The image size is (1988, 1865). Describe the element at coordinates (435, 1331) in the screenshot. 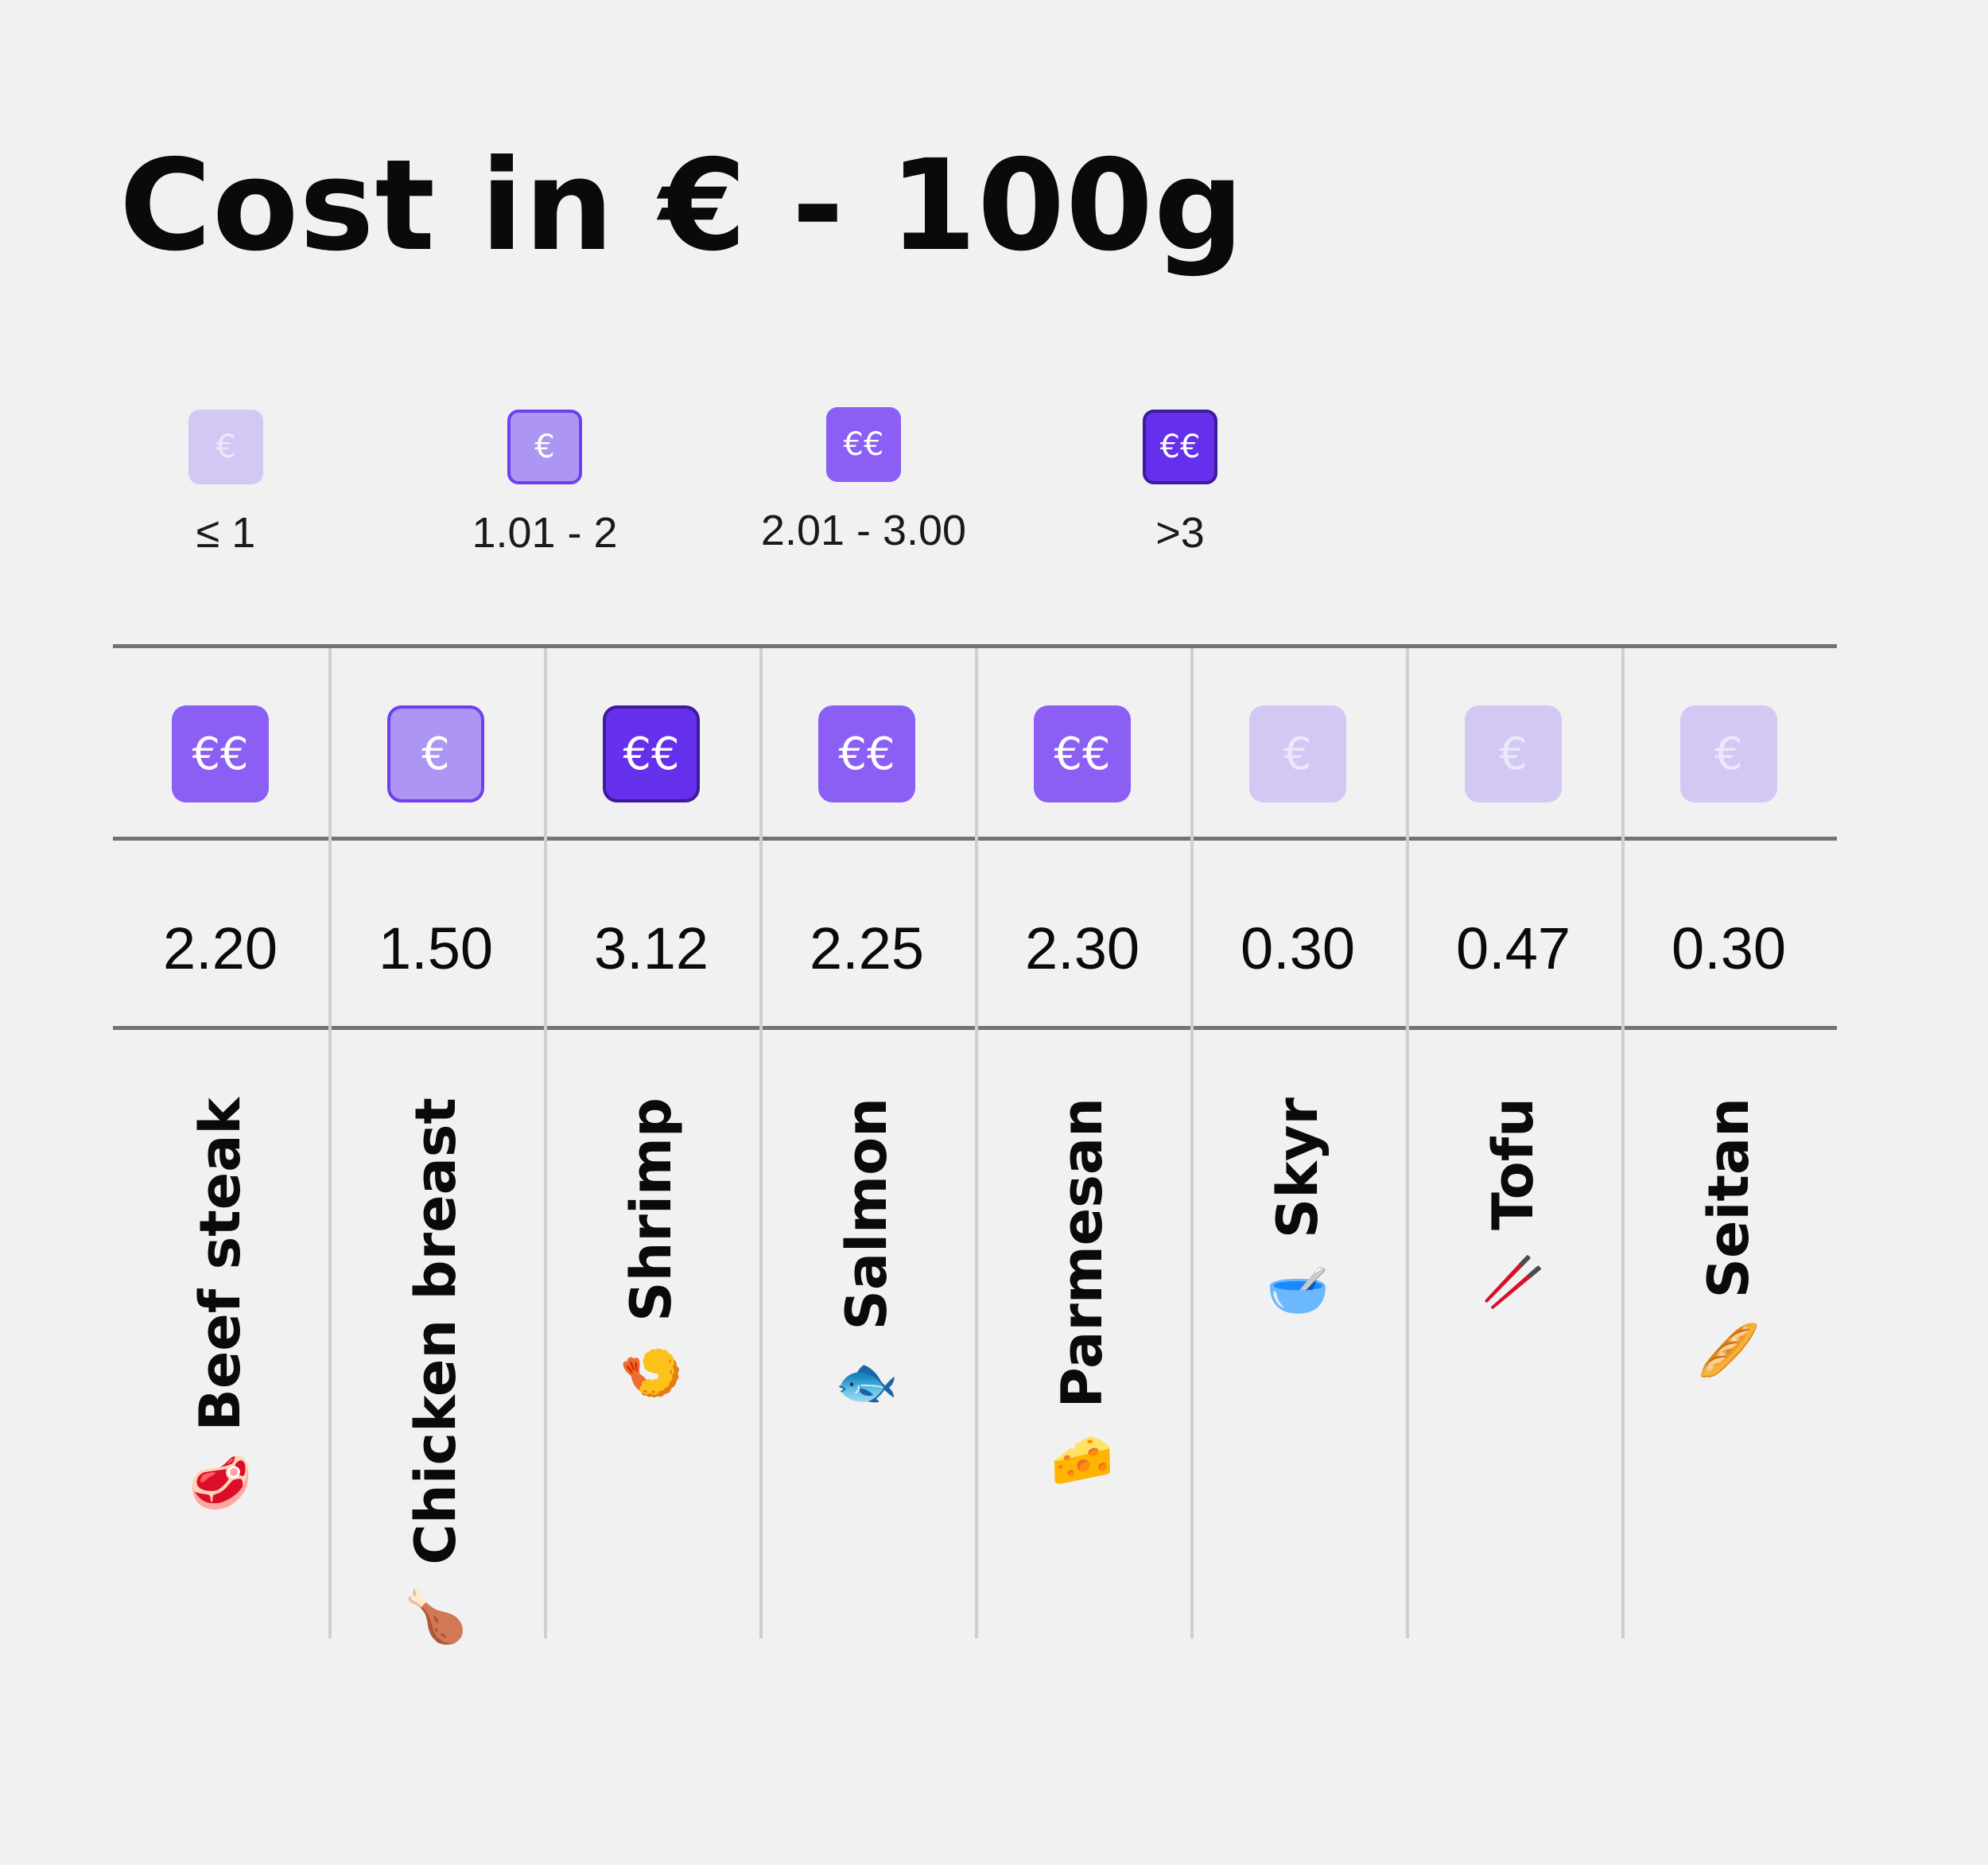

I see `food-name: Chicken breast` at that location.